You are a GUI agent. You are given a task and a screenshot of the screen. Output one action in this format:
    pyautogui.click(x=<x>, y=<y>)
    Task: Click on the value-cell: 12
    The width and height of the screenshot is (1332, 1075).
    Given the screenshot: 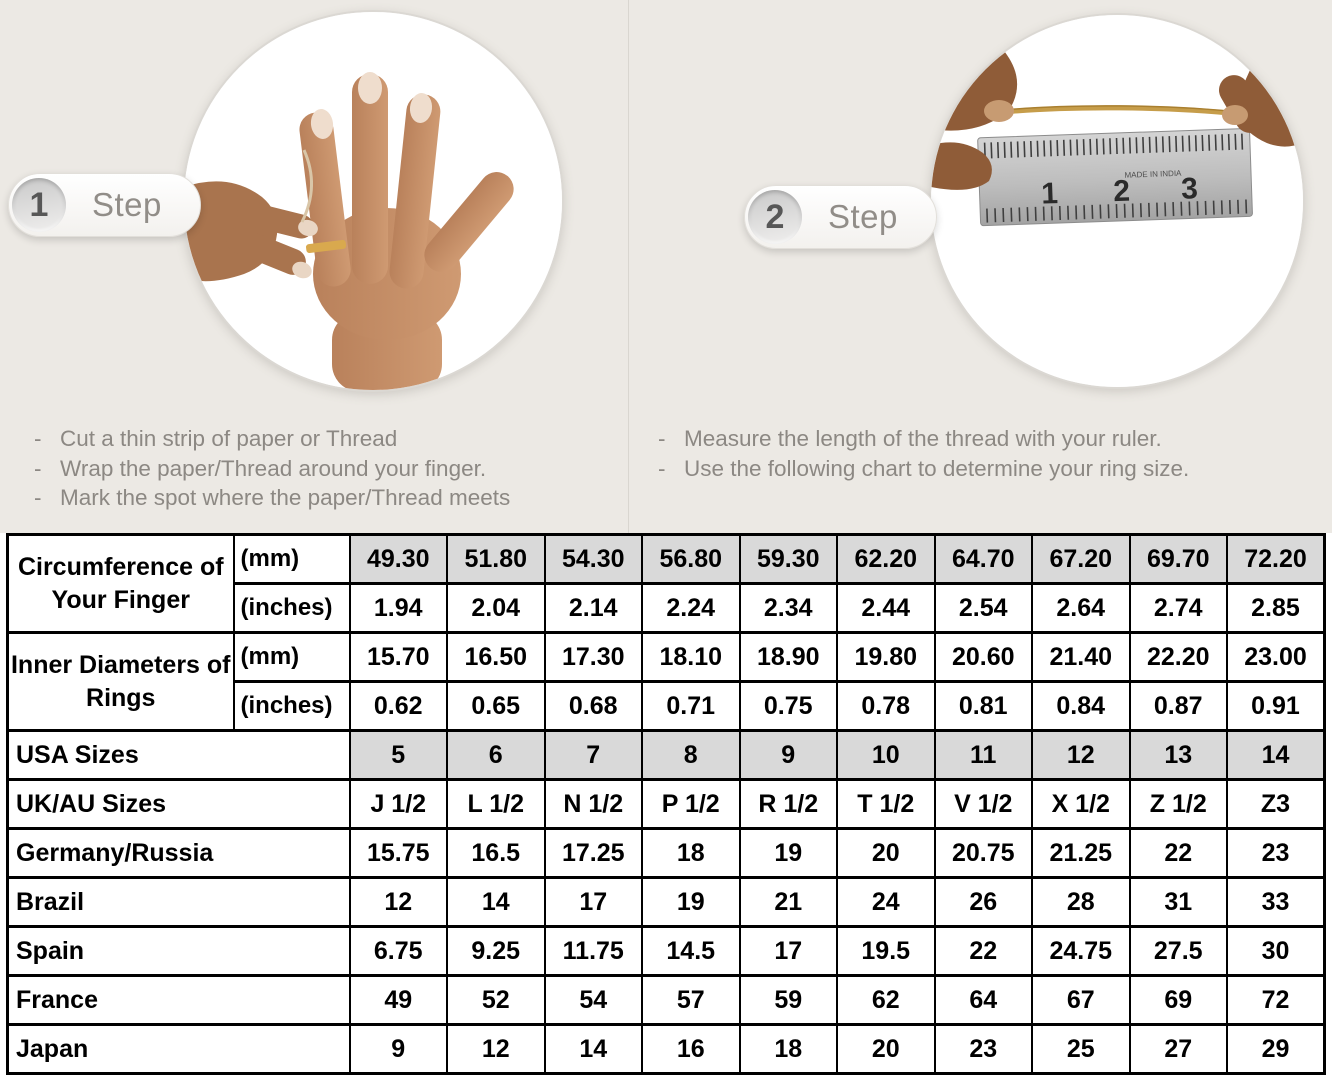 What is the action you would take?
    pyautogui.click(x=1081, y=755)
    